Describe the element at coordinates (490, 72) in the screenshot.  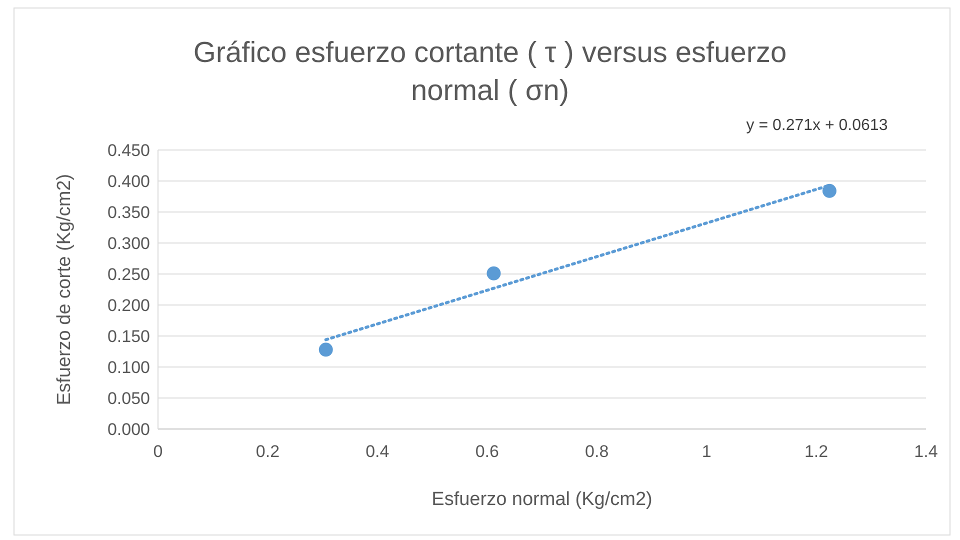
I see `chart-title: Gráfico esfuerzo cortante ( τ ) versus esfuerzo normal ( σn)` at that location.